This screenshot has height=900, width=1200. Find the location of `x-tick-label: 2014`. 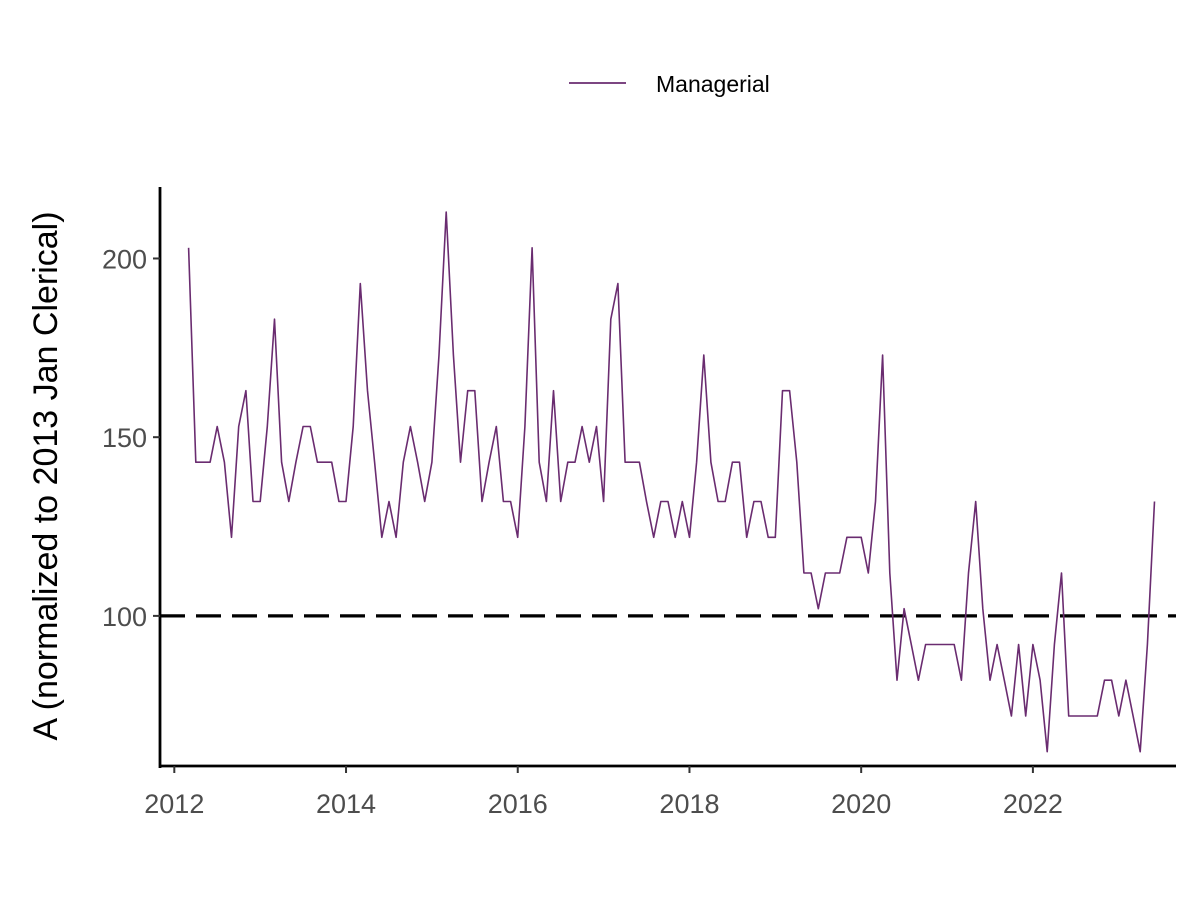

x-tick-label: 2014 is located at coordinates (346, 804).